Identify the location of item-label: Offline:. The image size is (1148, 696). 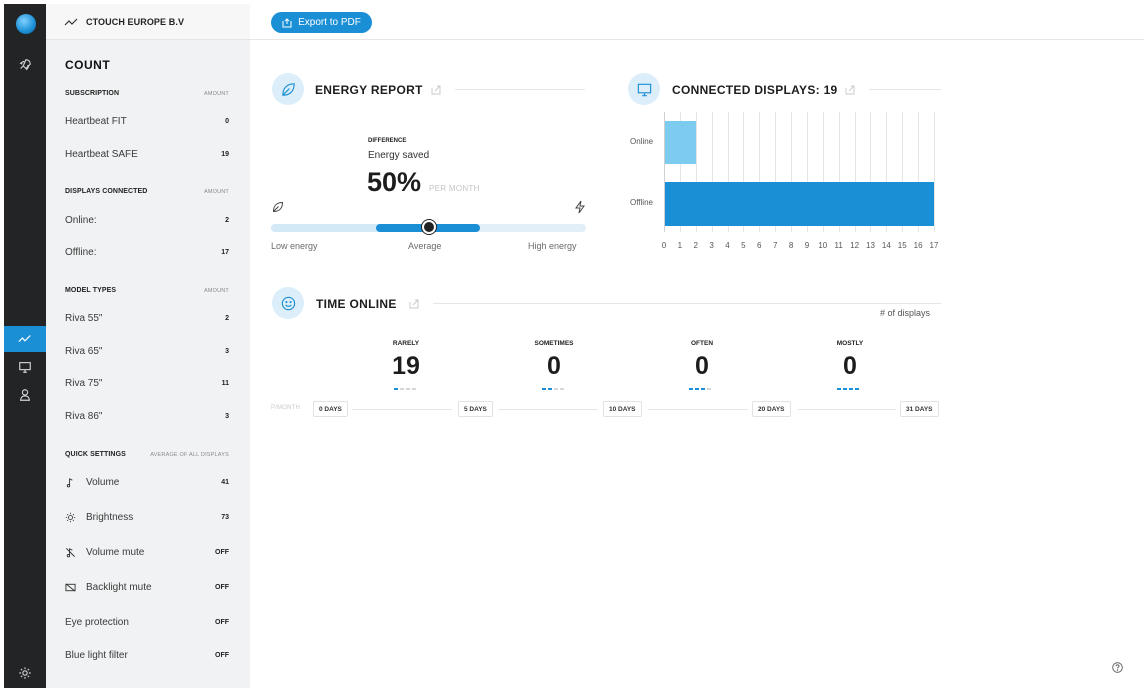
(81, 252).